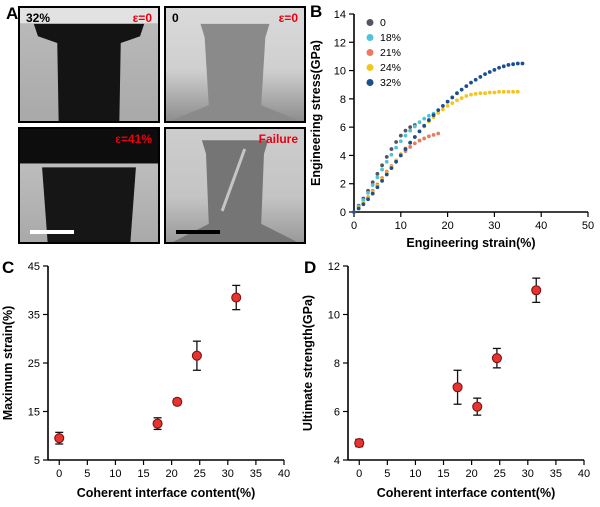 The image size is (600, 507). Describe the element at coordinates (34, 267) in the screenshot. I see `svg-text: 45` at that location.